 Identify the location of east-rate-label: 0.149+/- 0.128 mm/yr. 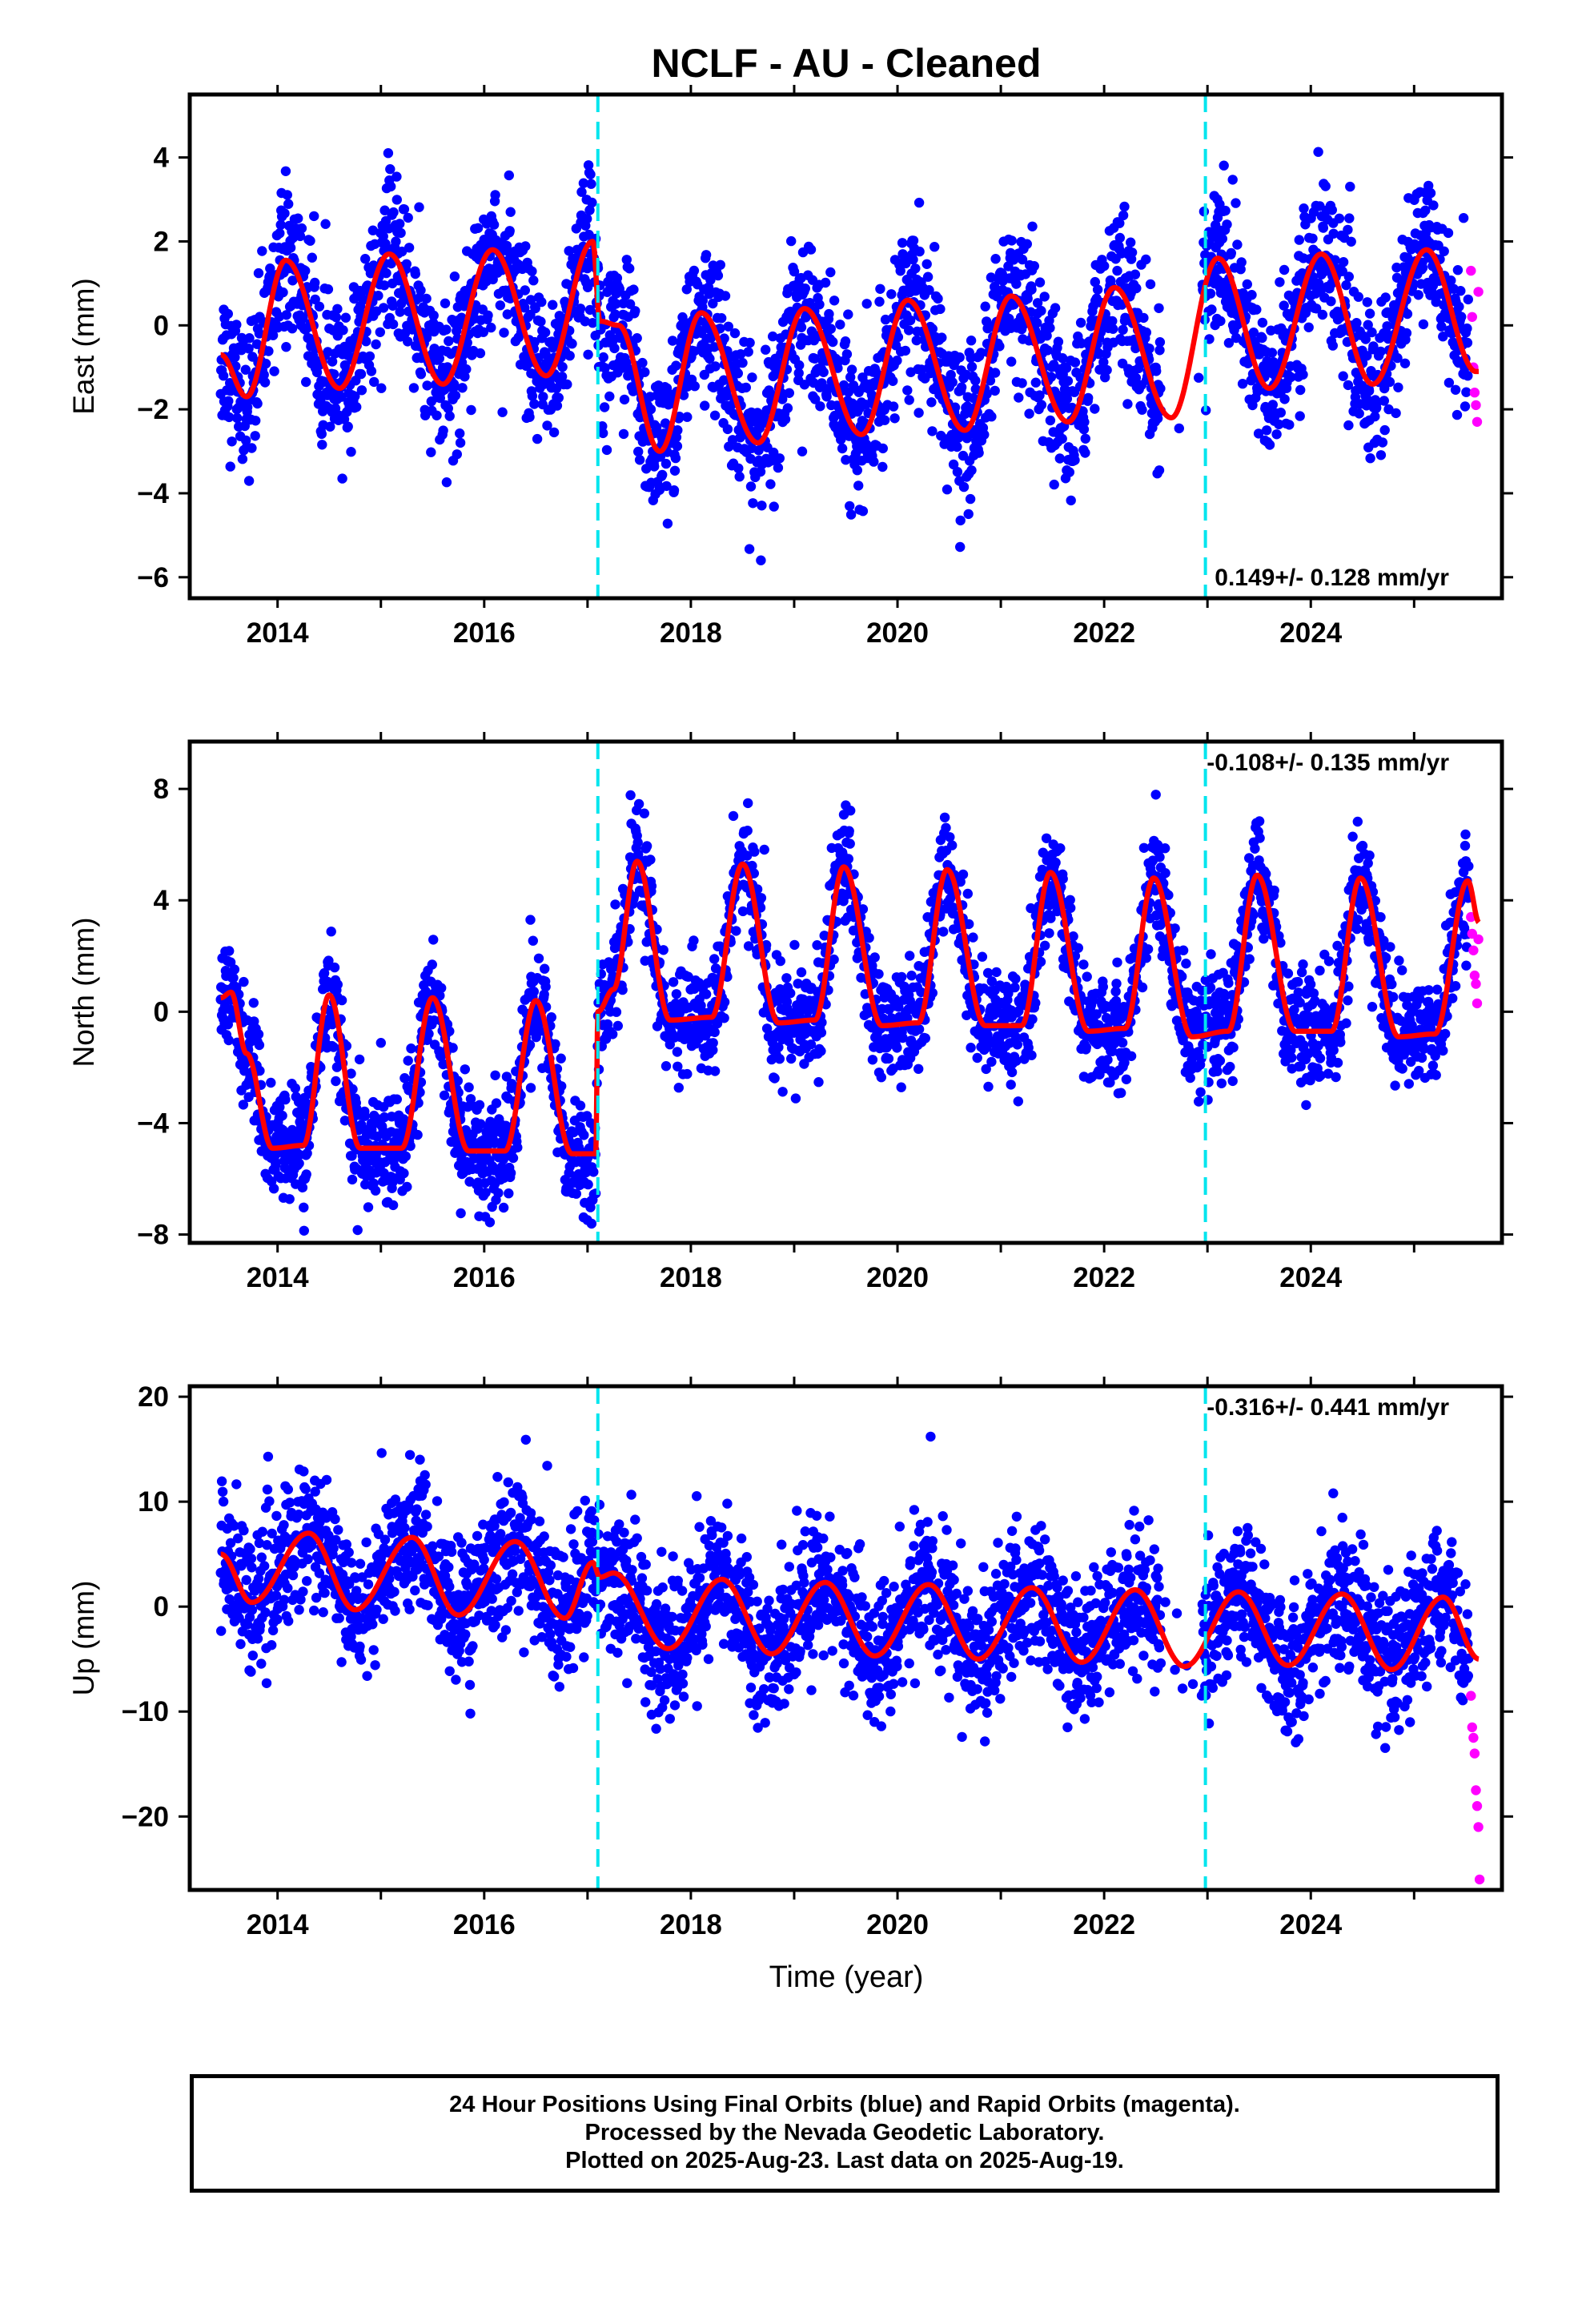
(1332, 578).